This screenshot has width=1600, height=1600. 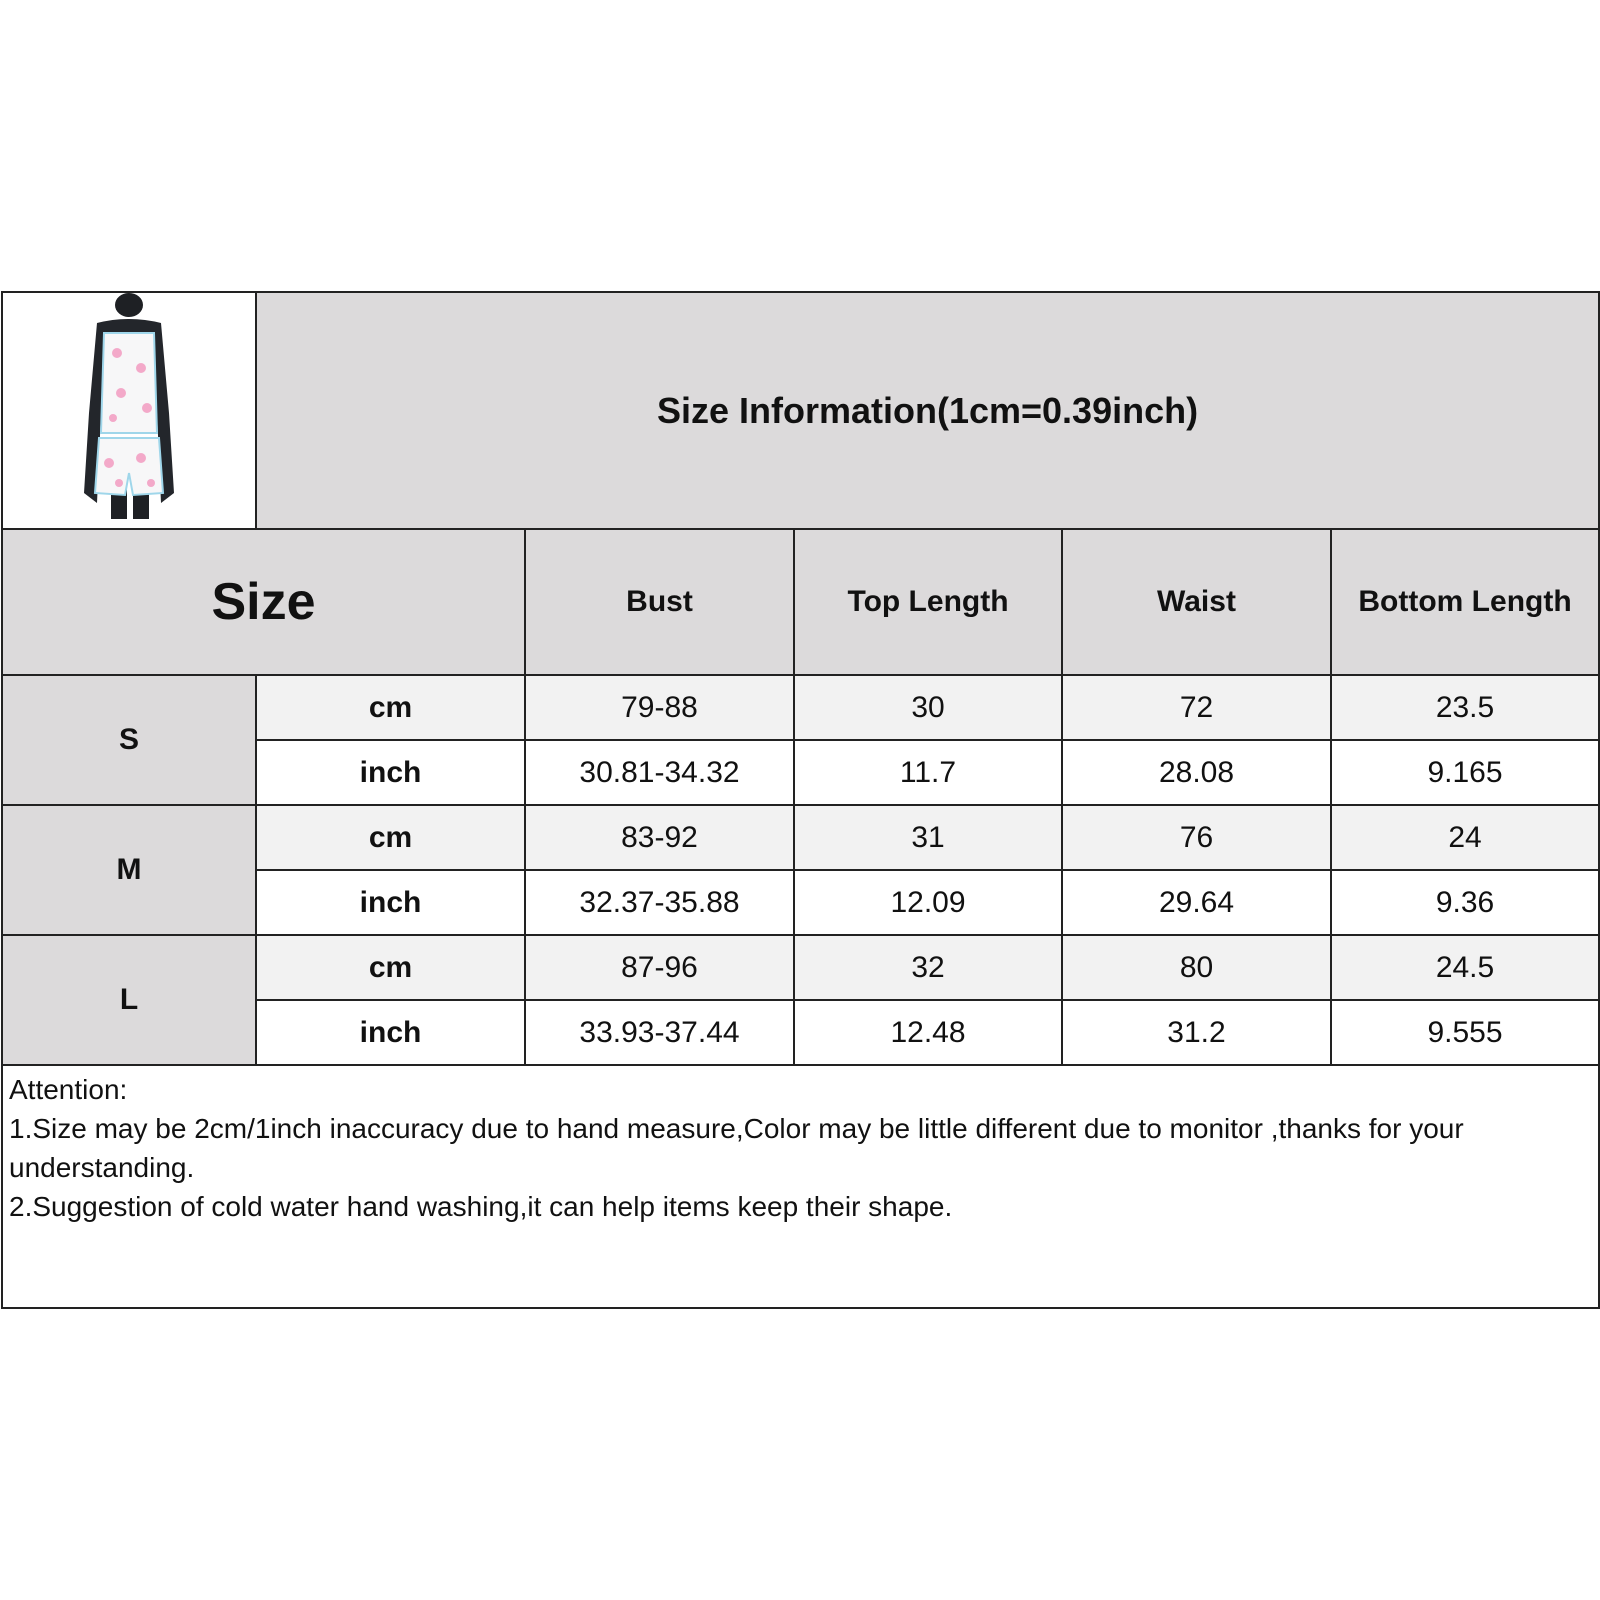 I want to click on value-cell: 24, so click(x=1464, y=837).